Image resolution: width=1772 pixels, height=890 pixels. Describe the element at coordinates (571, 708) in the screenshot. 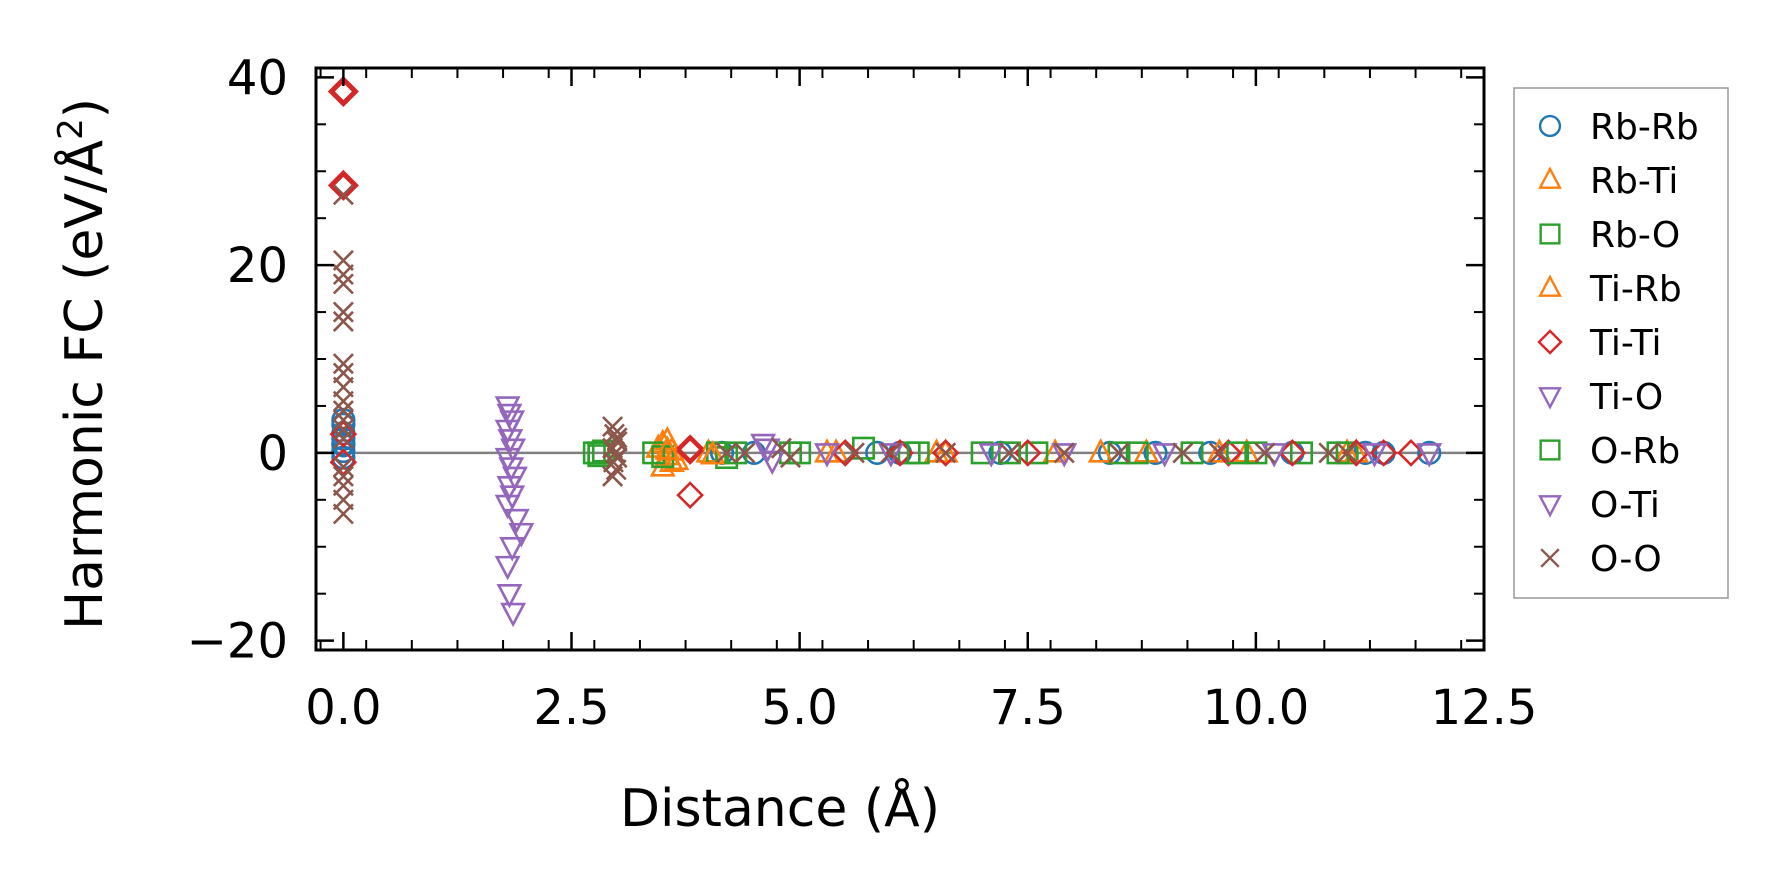

I see `x-tick-label: 2.5` at that location.